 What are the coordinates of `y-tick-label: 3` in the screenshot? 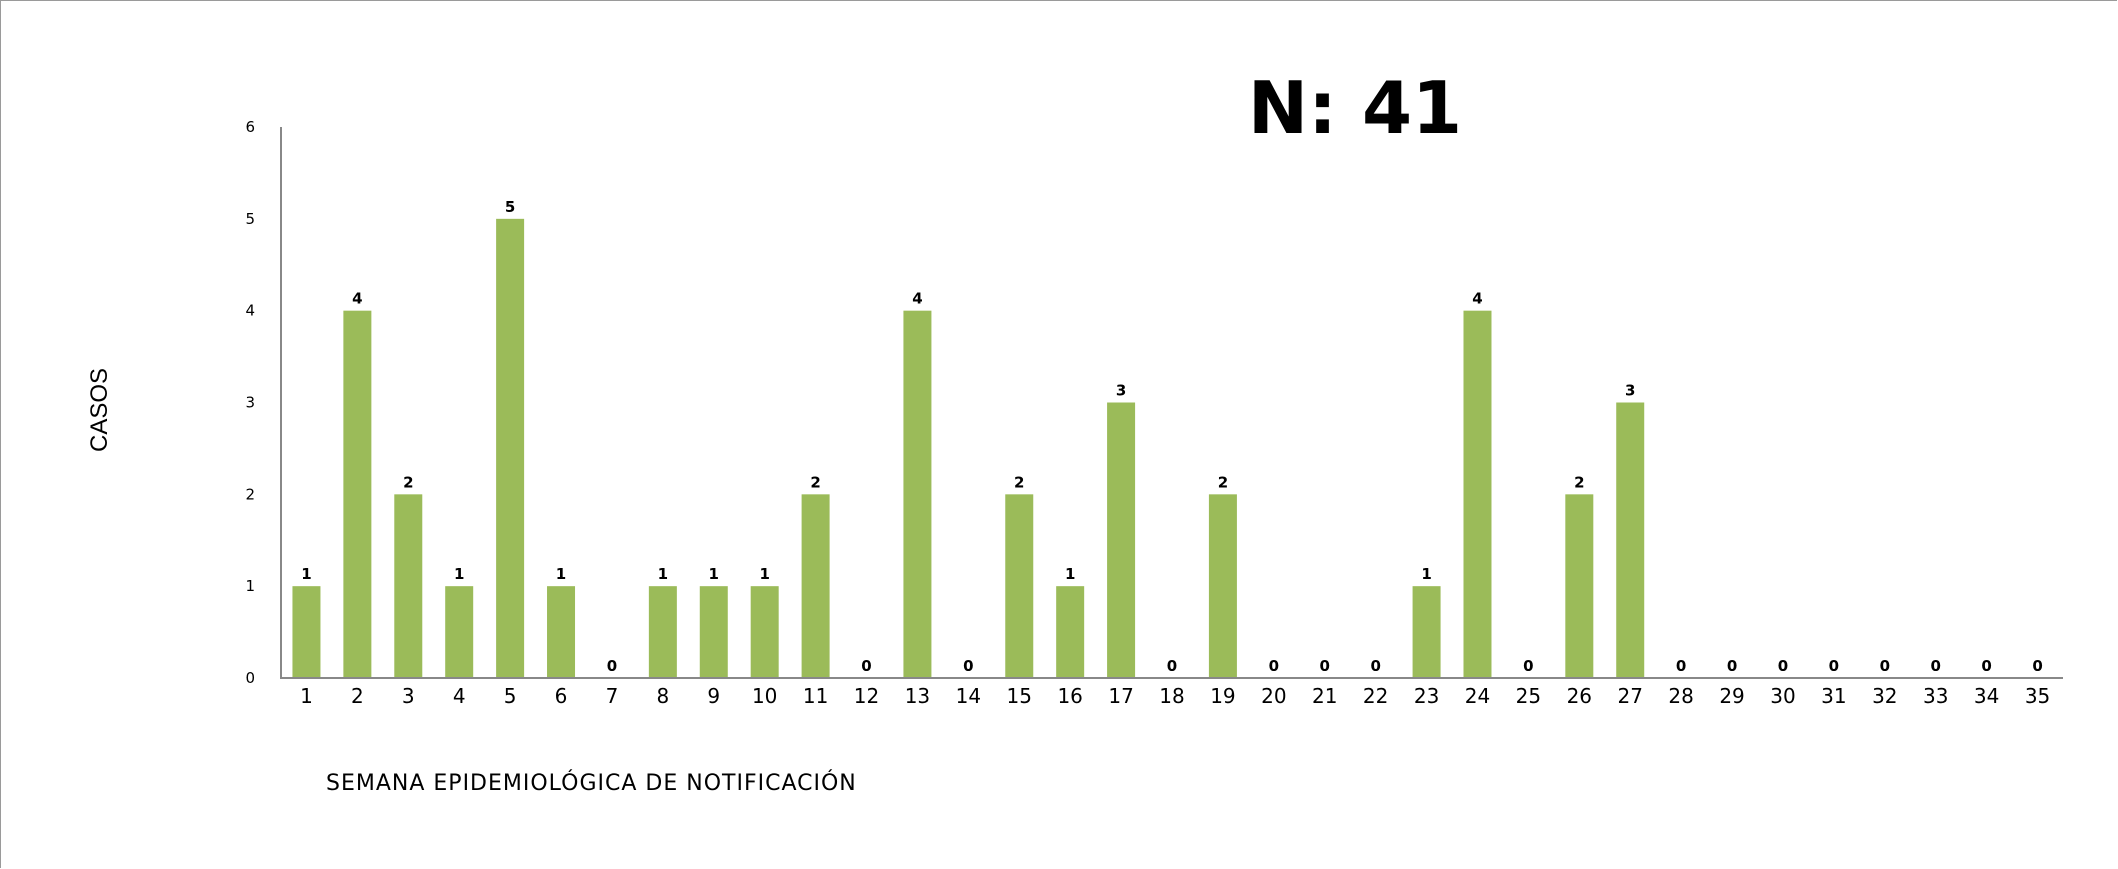 It's located at (250, 403).